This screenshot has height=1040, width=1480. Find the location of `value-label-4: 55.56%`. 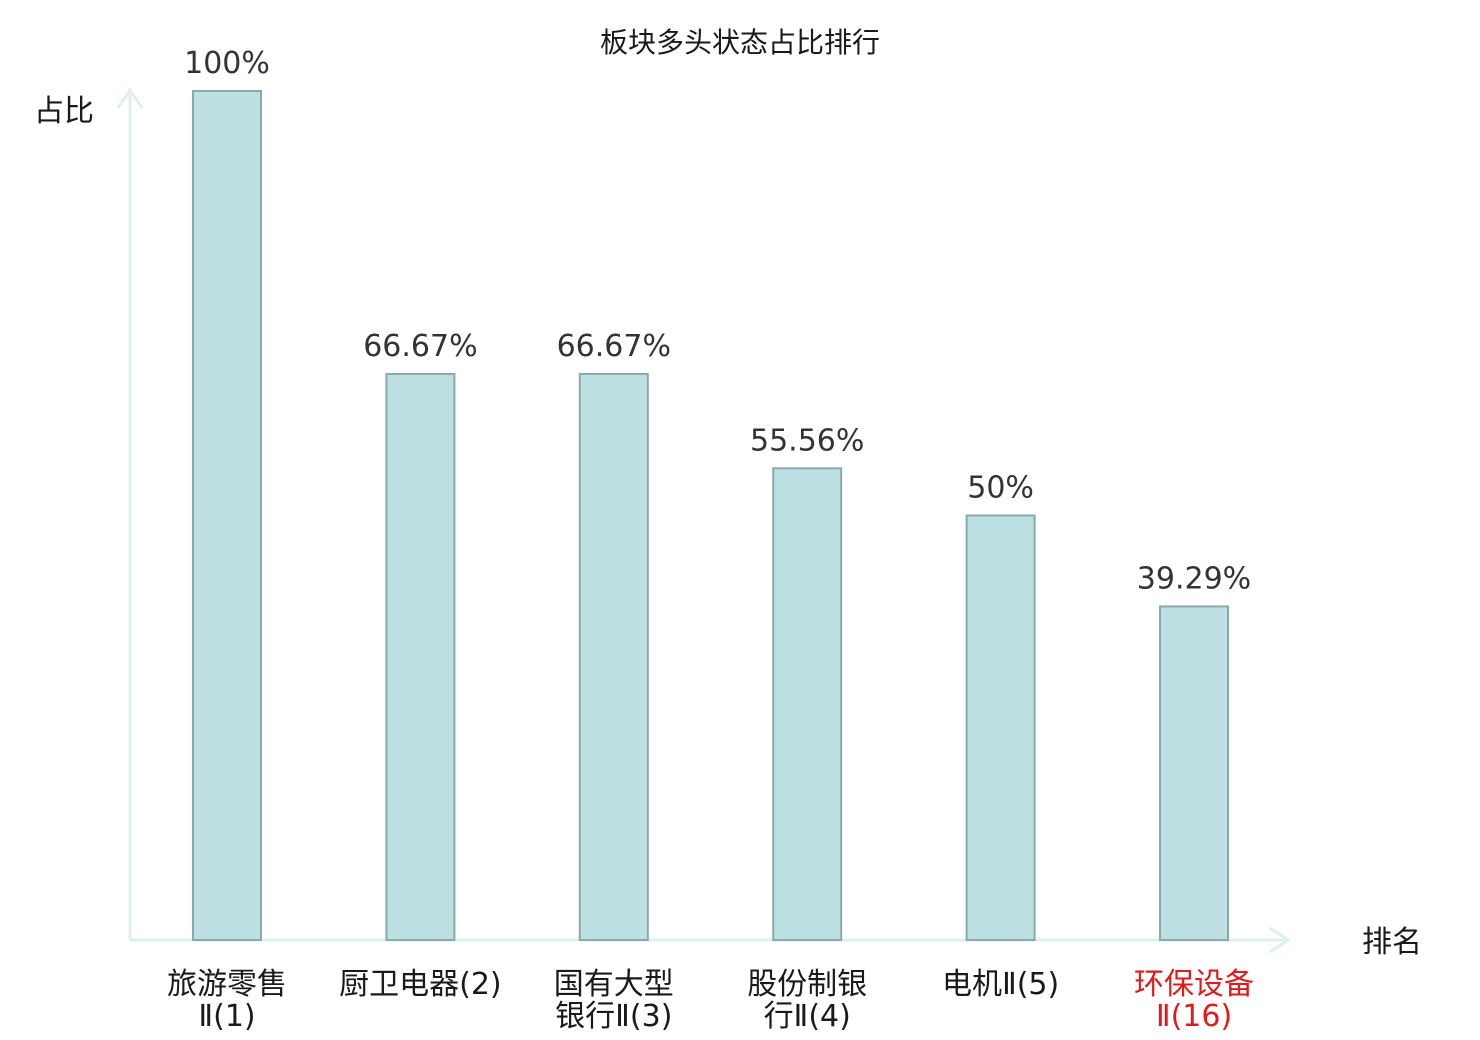

value-label-4: 55.56% is located at coordinates (807, 440).